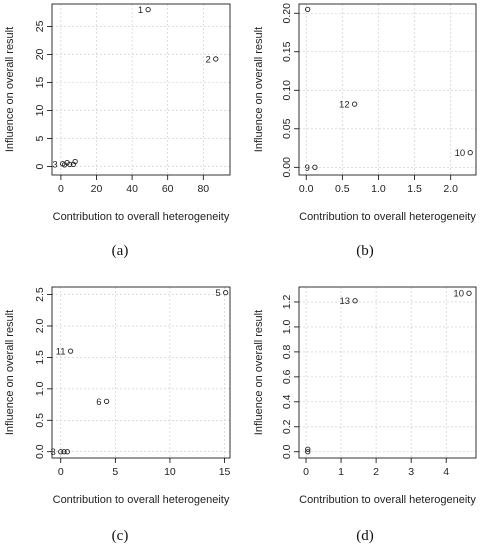 The image size is (482, 550). What do you see at coordinates (98, 402) in the screenshot?
I see `data-point-label: 6` at bounding box center [98, 402].